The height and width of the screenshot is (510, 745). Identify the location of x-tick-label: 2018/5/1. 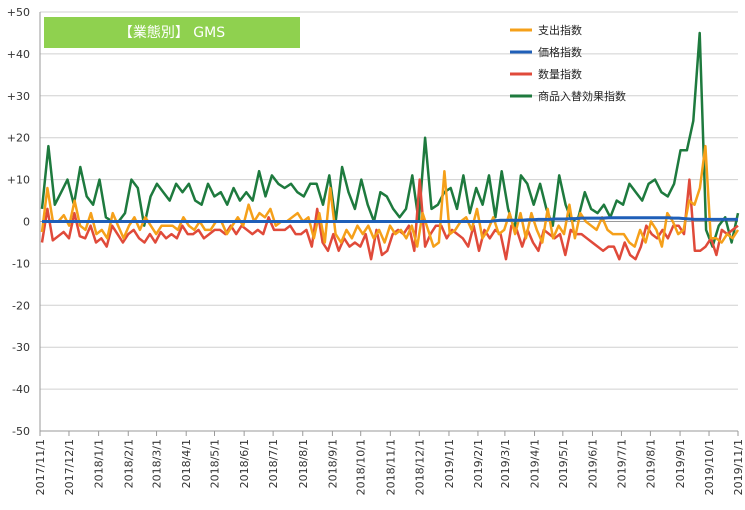
(215, 463).